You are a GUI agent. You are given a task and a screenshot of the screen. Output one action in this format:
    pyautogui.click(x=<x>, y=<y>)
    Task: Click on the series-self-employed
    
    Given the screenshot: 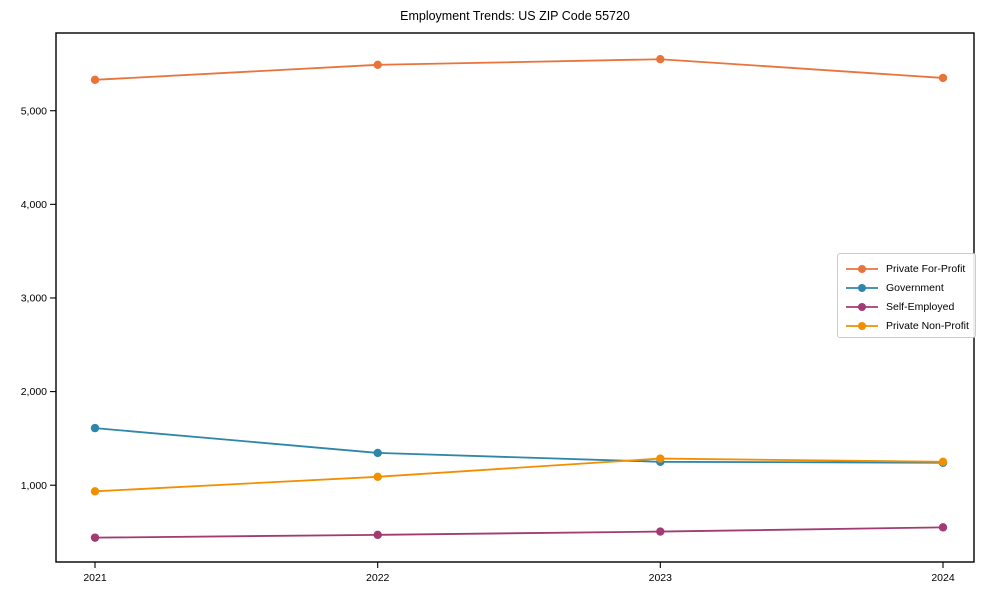 What is the action you would take?
    pyautogui.click(x=519, y=532)
    